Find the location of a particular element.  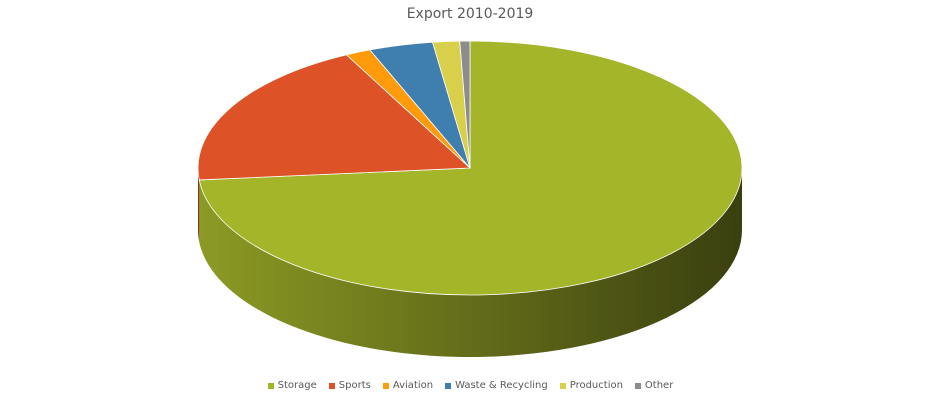

legend-label: Storage is located at coordinates (297, 385).